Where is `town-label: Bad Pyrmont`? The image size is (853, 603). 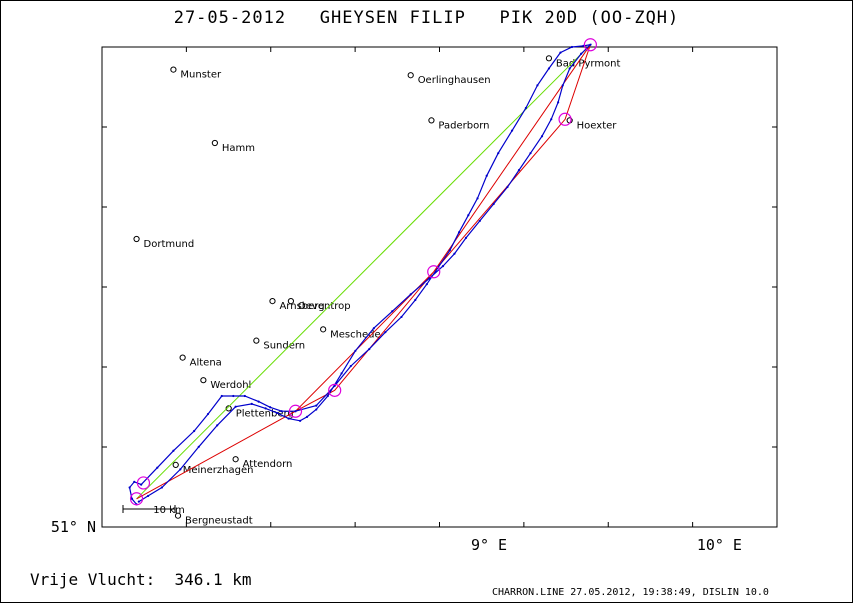 town-label: Bad Pyrmont is located at coordinates (588, 63).